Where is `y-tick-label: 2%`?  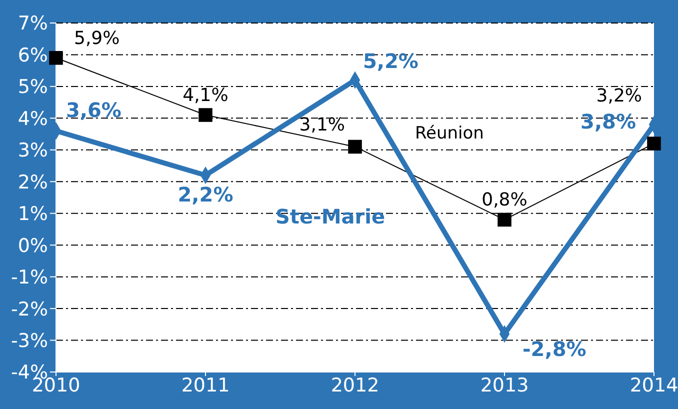 y-tick-label: 2% is located at coordinates (33, 182).